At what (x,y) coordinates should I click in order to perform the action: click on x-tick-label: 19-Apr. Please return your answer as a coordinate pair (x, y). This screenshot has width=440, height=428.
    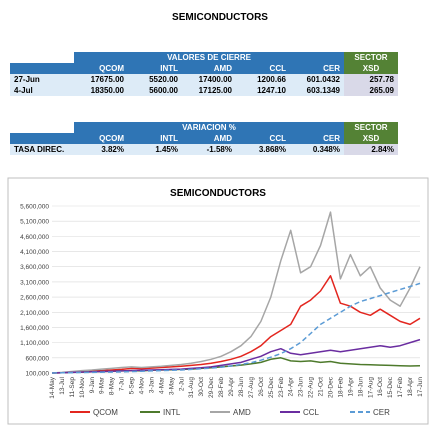
    Looking at the image, I should click on (350, 386).